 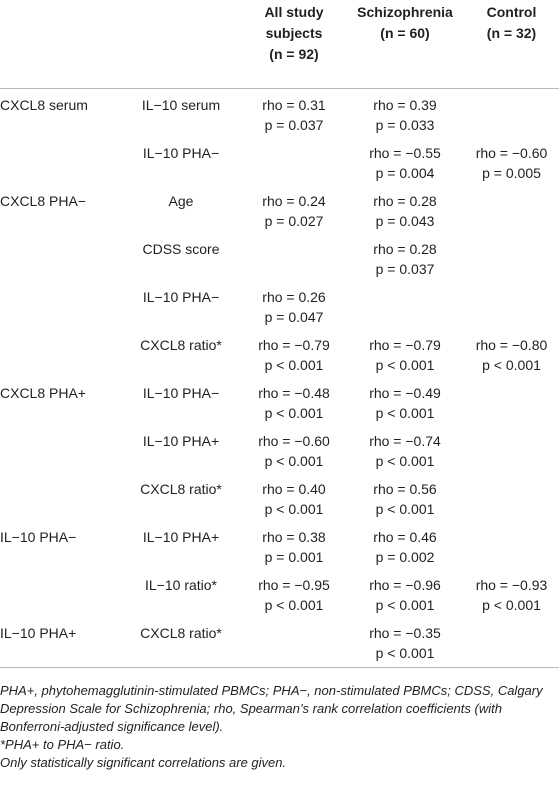 I want to click on rho-value: rho = 0.39, so click(x=405, y=105).